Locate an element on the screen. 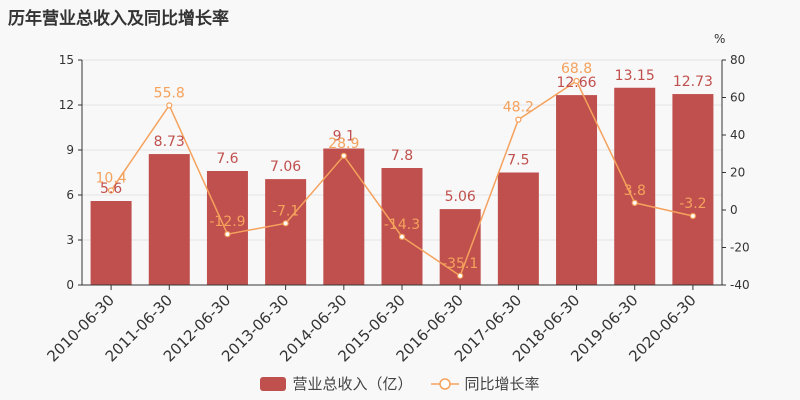  growth-value-label: -7.1 is located at coordinates (285, 211).